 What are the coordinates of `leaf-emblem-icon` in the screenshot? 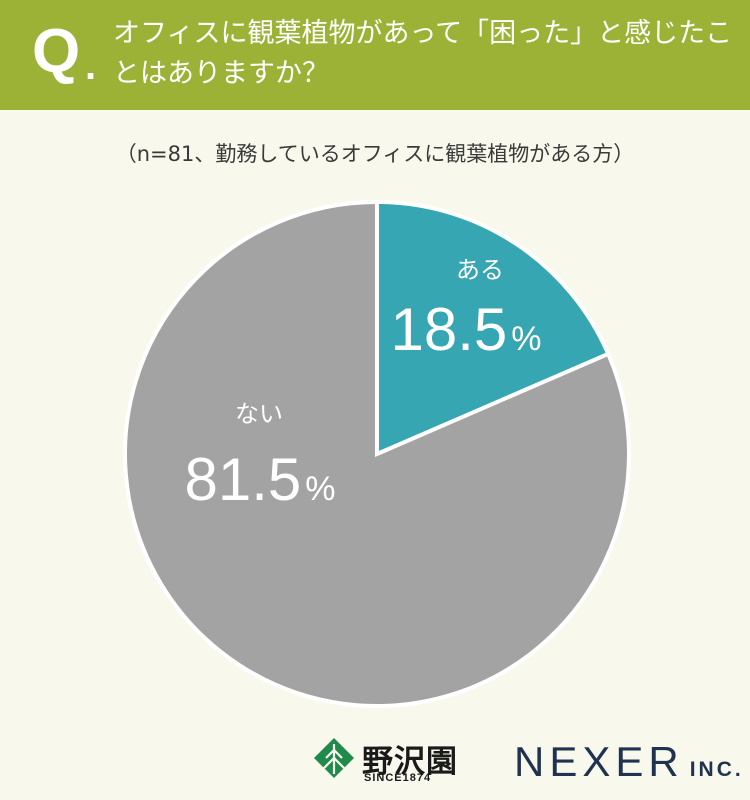 It's located at (334, 758).